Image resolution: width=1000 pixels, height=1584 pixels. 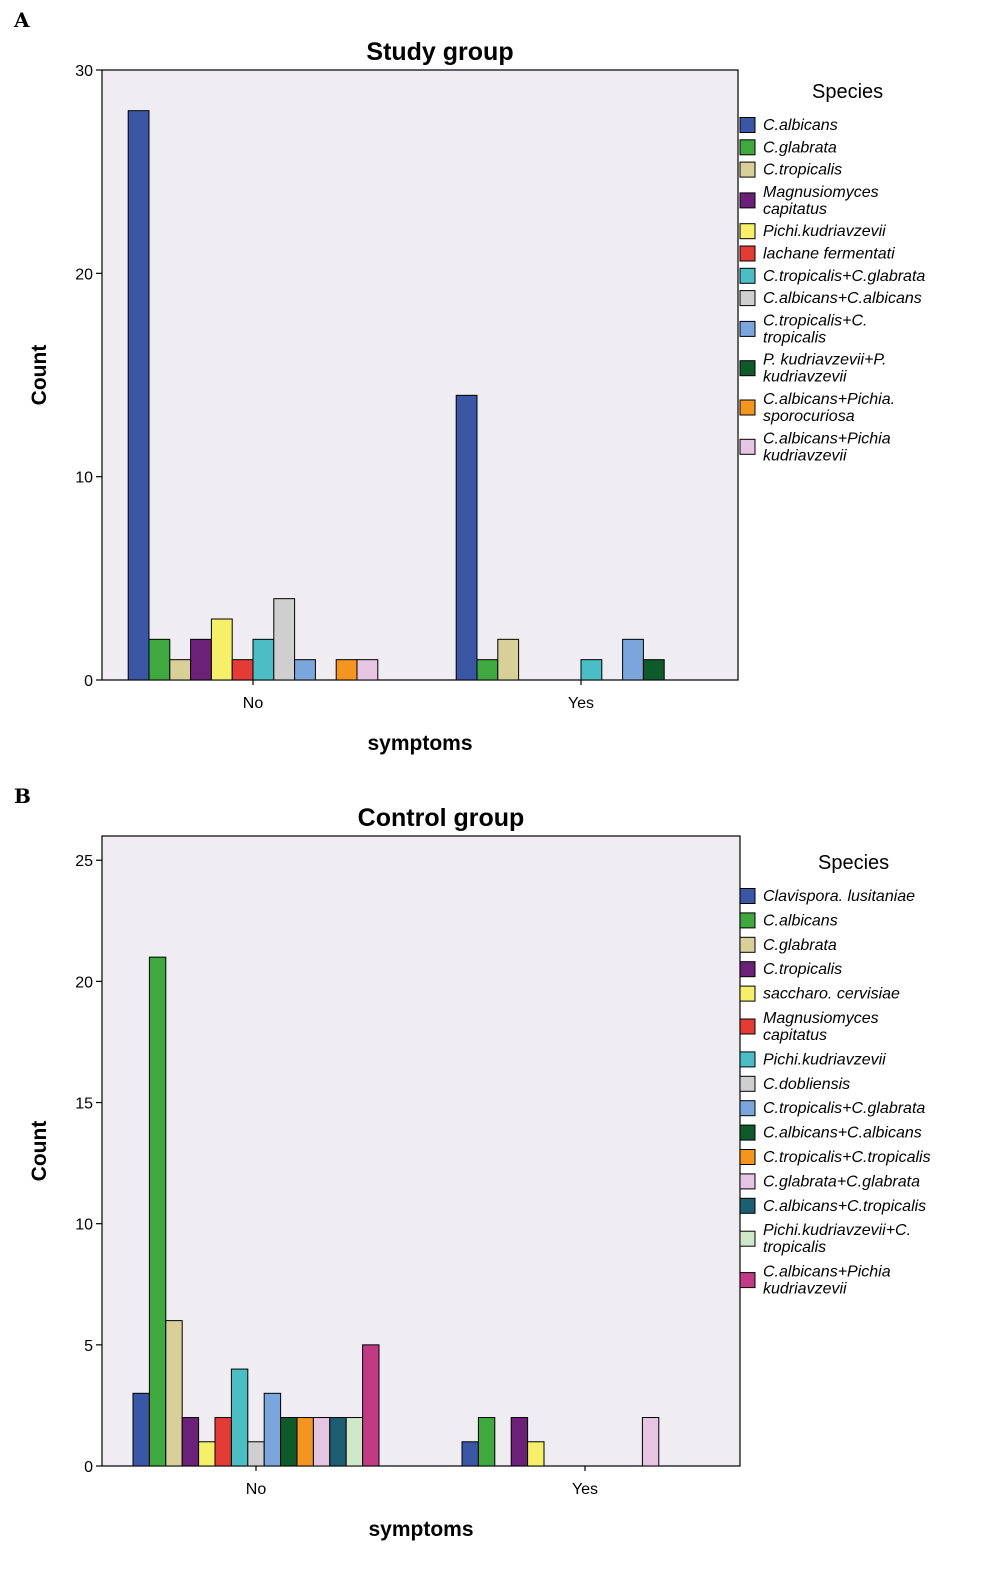 I want to click on x-tick-label: No, so click(x=253, y=703).